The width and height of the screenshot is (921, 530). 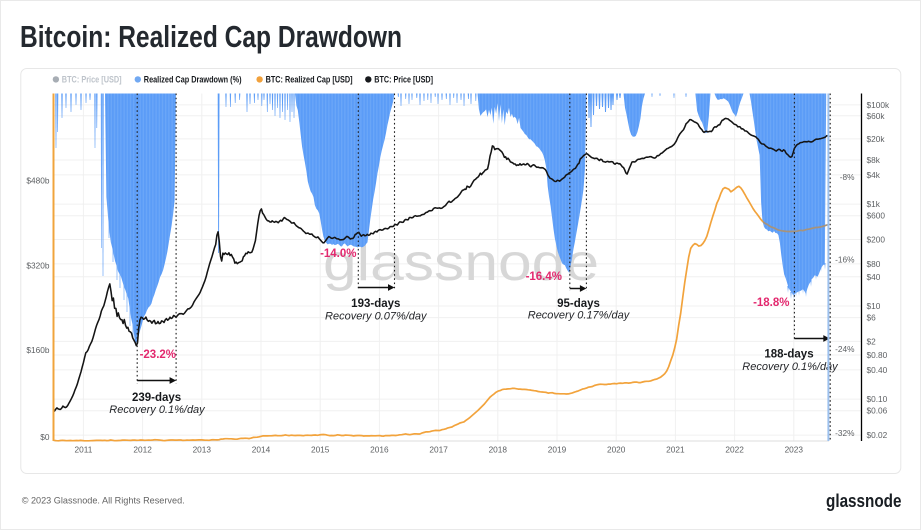 What do you see at coordinates (874, 204) in the screenshot?
I see `svg-text: $1k` at bounding box center [874, 204].